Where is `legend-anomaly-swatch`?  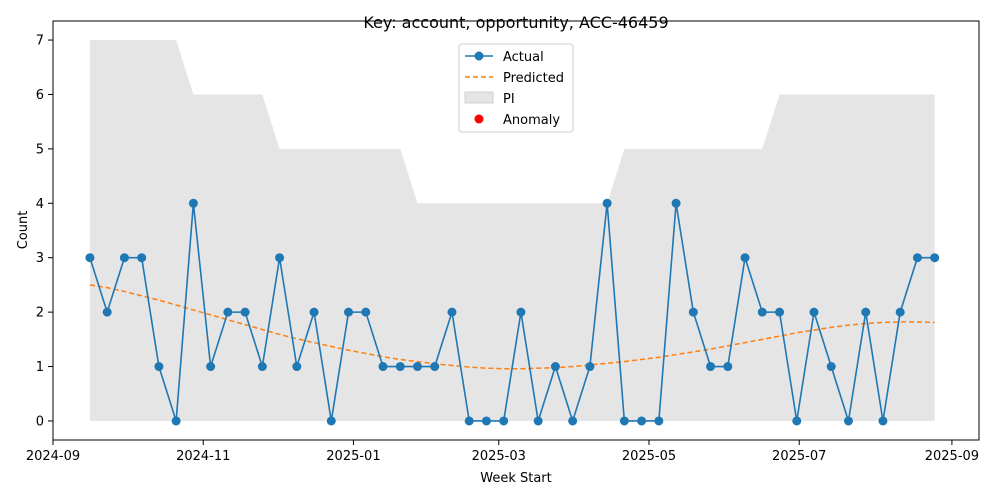
legend-anomaly-swatch is located at coordinates (479, 119).